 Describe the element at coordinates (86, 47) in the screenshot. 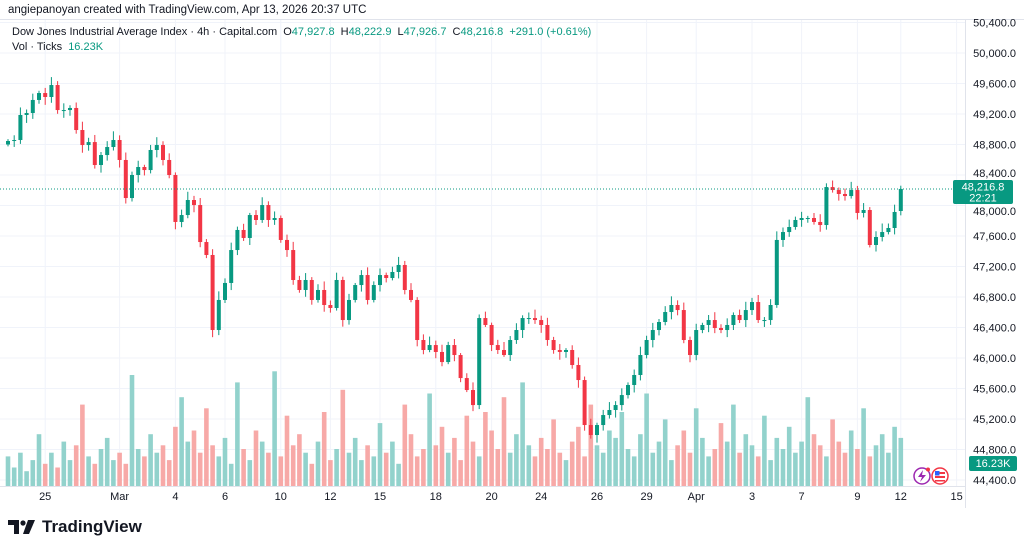

I see `volume-value: 16.23K` at that location.